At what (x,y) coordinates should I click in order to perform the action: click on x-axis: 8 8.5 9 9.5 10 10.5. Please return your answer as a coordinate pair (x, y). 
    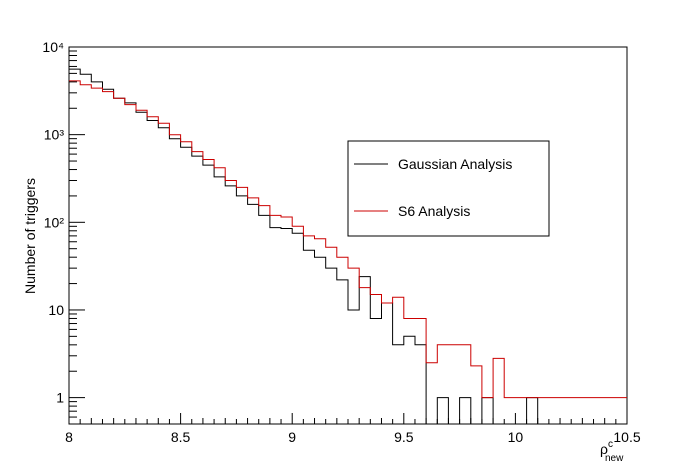
    Looking at the image, I should click on (353, 429).